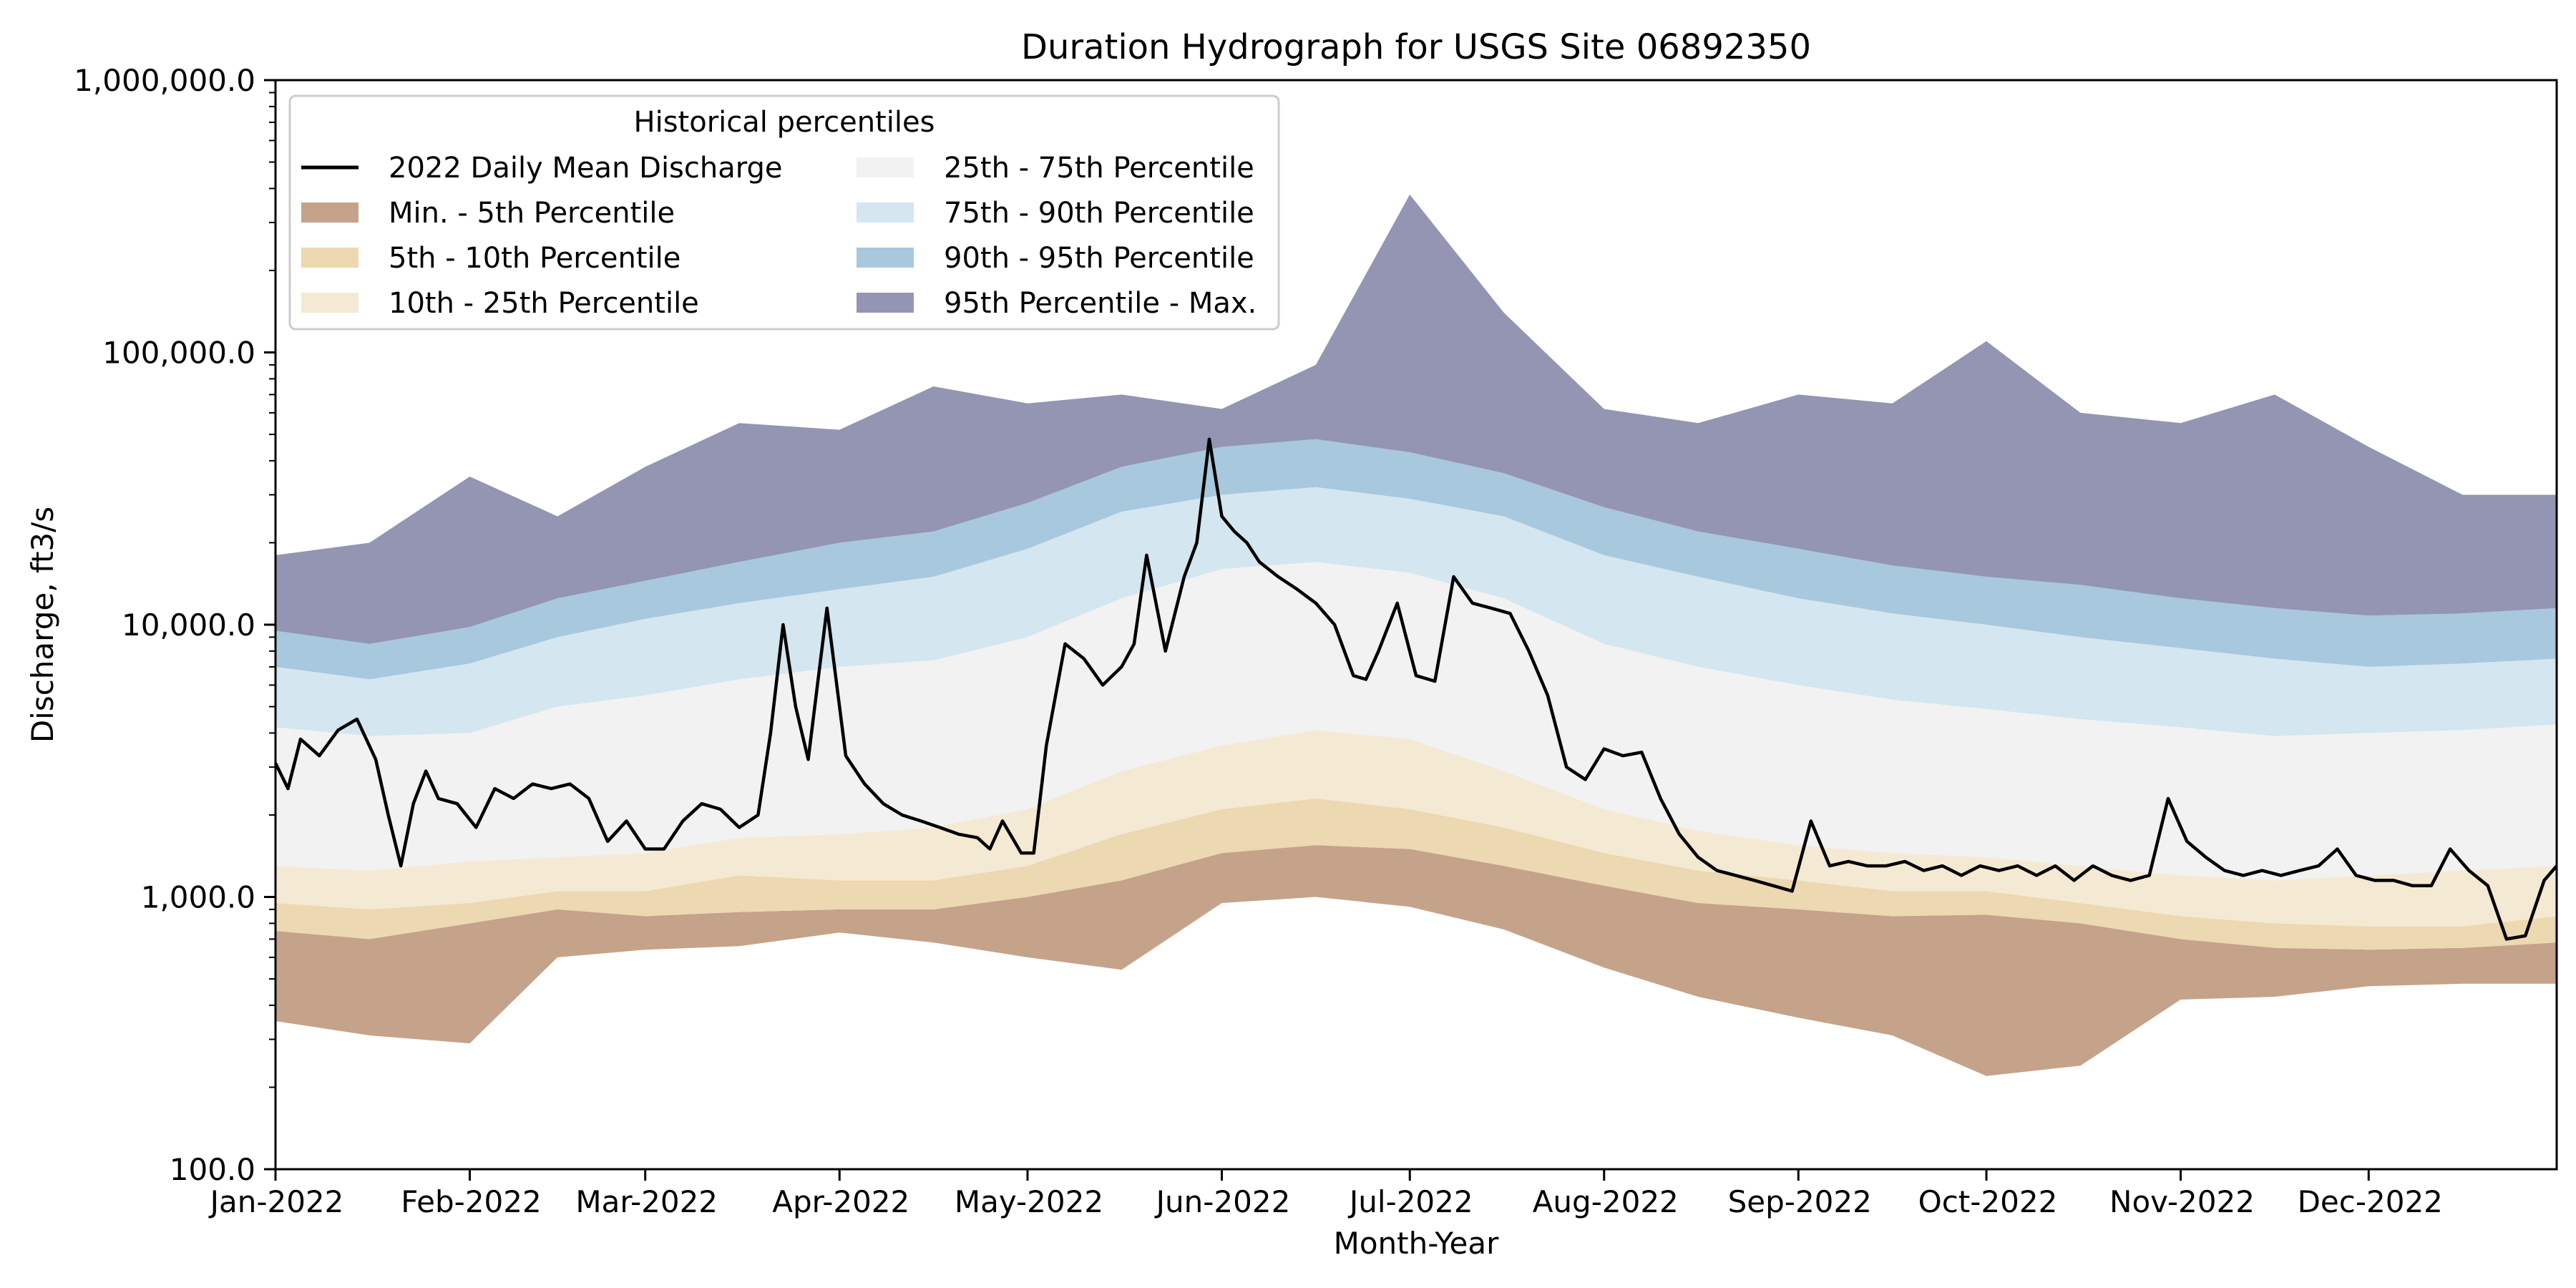 Image resolution: width=2576 pixels, height=1288 pixels. What do you see at coordinates (1222, 1201) in the screenshot?
I see `x-tick-label: Jun-2022` at bounding box center [1222, 1201].